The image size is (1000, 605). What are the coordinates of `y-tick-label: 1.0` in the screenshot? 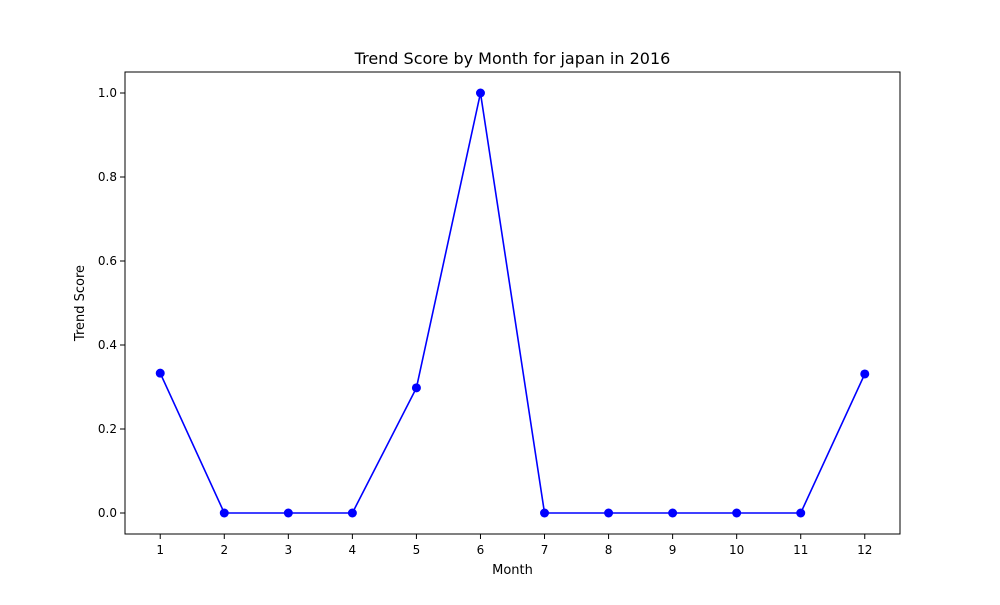 It's located at (107, 93).